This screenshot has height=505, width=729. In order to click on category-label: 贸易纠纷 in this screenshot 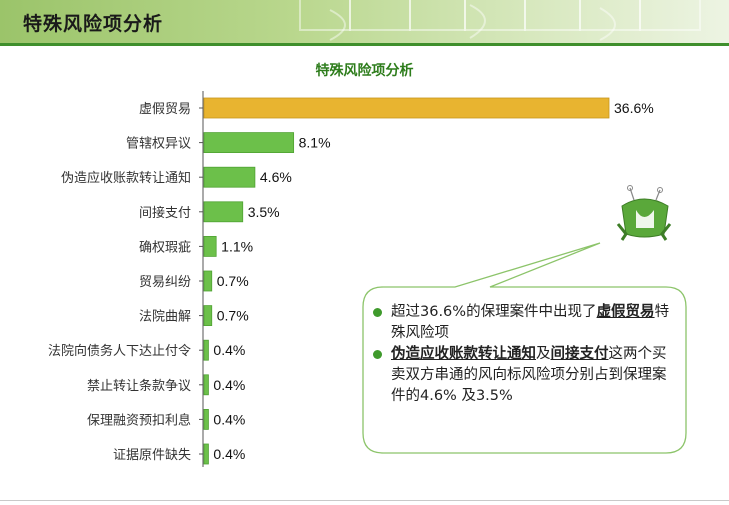, I will do `click(165, 282)`.